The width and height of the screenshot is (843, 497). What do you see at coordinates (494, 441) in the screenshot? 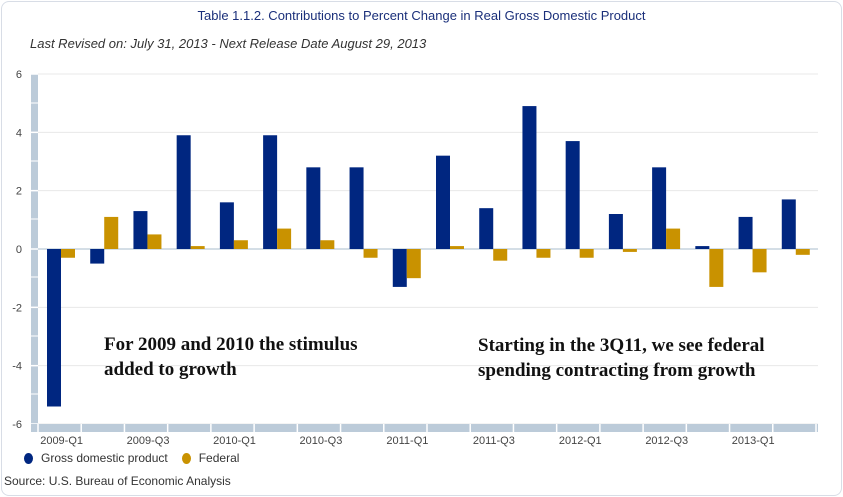
I see `x-tick-label: 2011-Q3` at bounding box center [494, 441].